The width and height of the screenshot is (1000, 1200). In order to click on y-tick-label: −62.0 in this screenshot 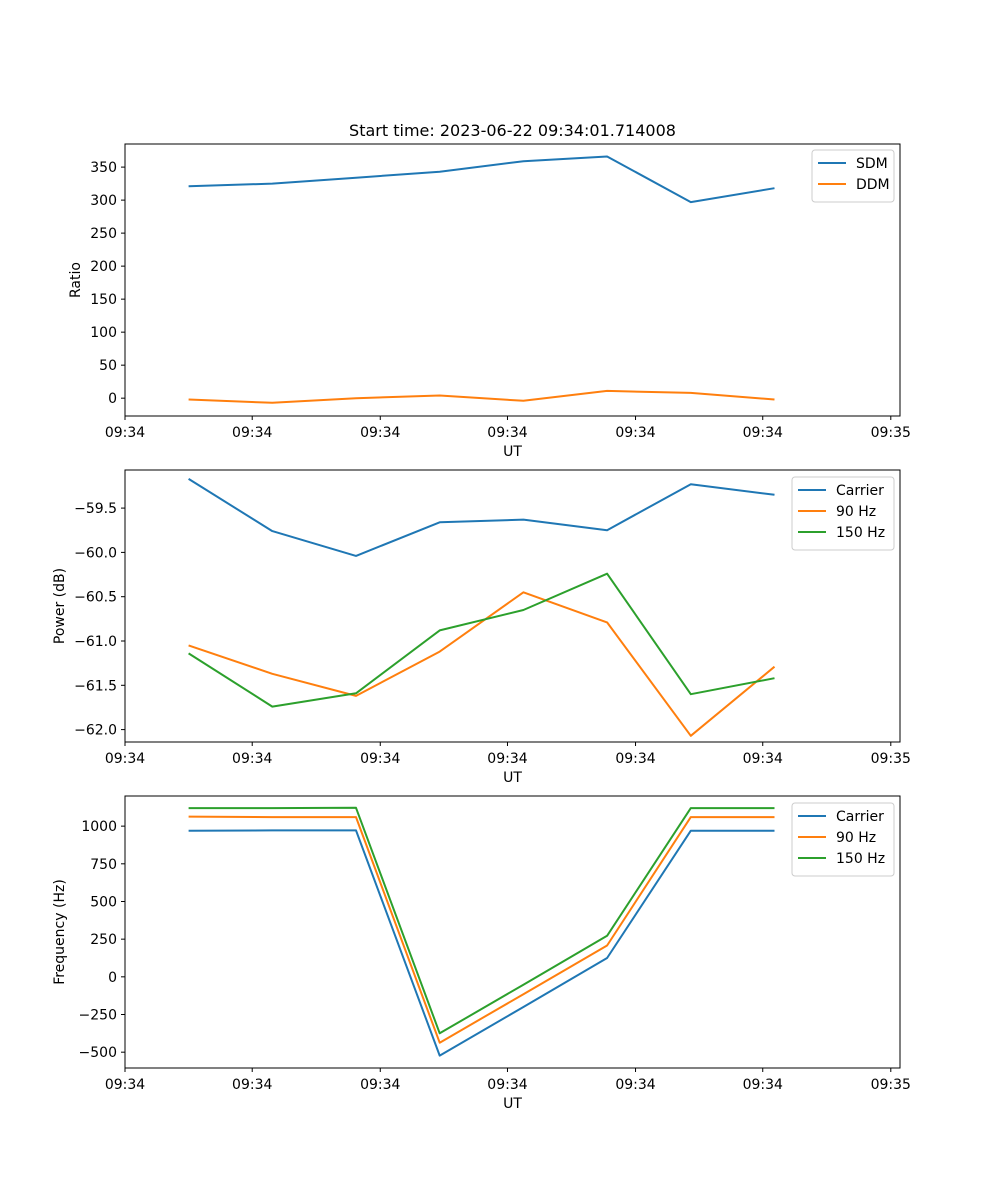, I will do `click(95, 731)`.